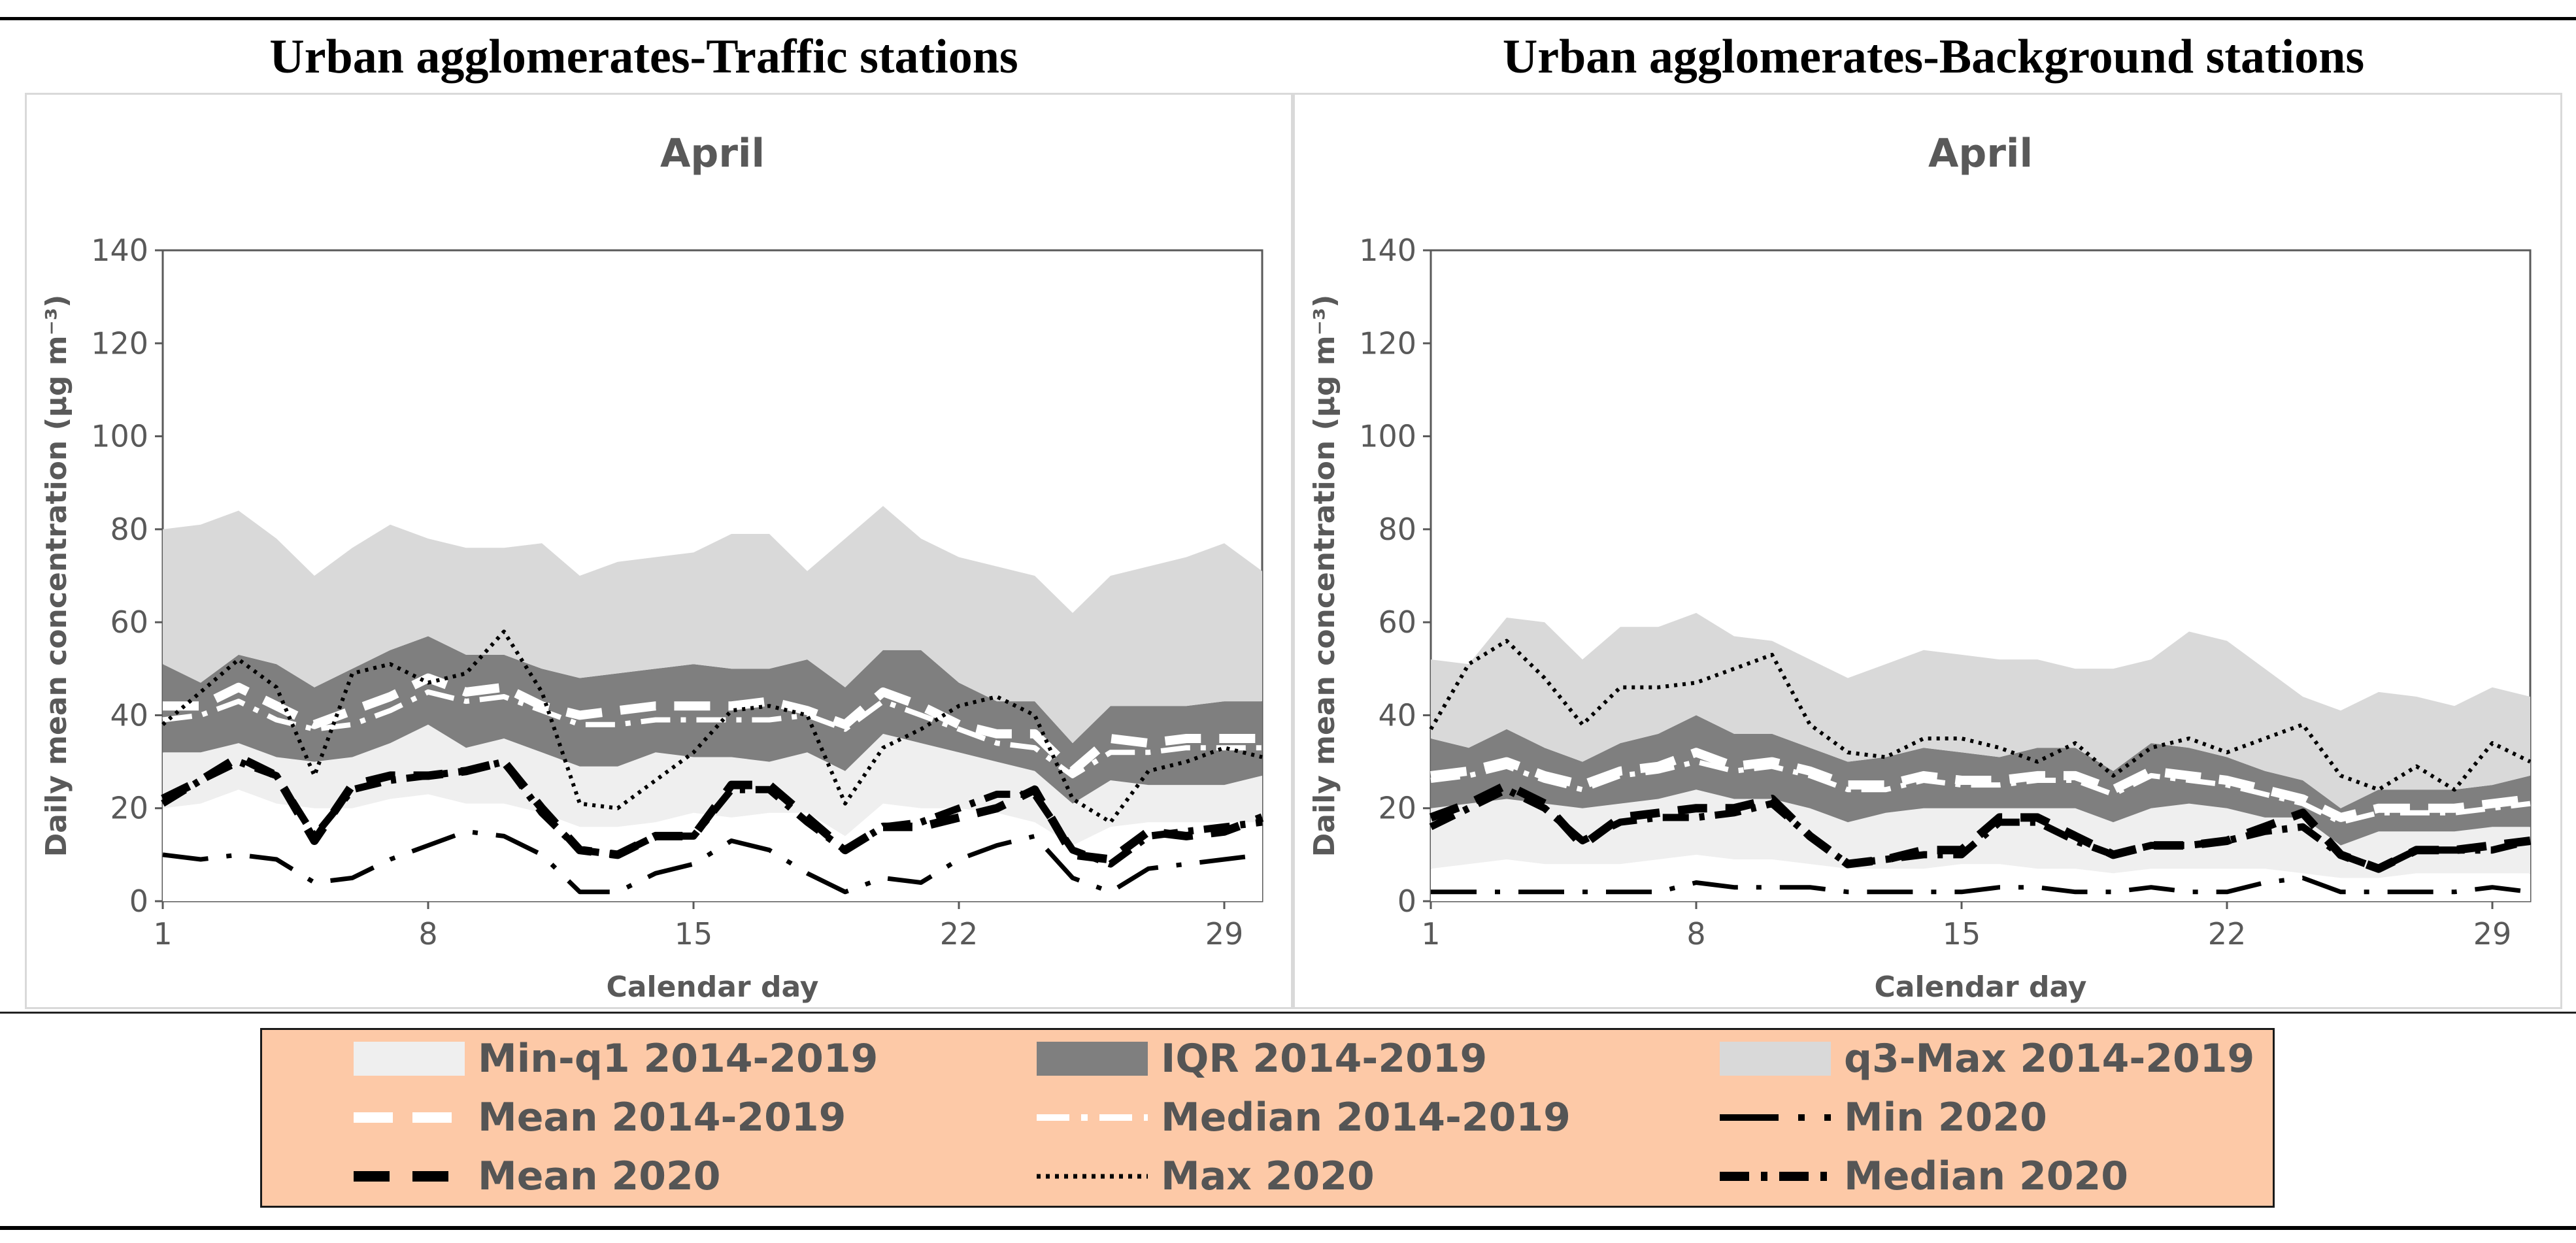  What do you see at coordinates (1397, 529) in the screenshot?
I see `background-ytick-80: 80` at bounding box center [1397, 529].